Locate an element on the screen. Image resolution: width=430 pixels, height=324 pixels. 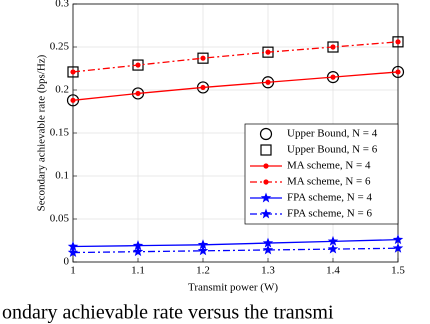
x-axis-label: Transmit power (W) is located at coordinates (233, 288).